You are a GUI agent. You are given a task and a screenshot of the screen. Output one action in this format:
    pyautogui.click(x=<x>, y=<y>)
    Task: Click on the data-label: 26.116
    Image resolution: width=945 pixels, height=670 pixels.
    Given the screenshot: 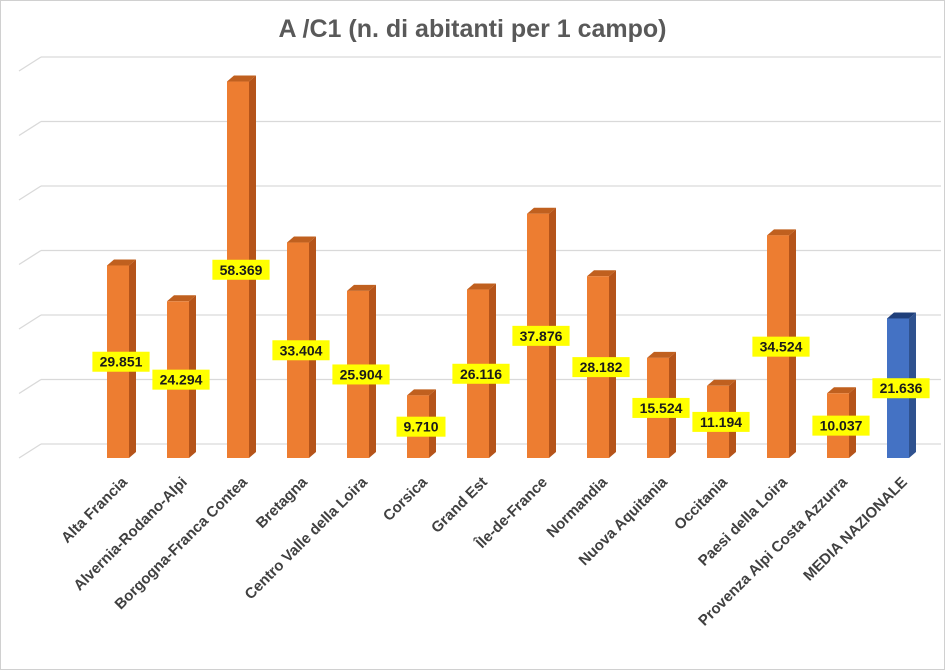 What is the action you would take?
    pyautogui.click(x=481, y=374)
    